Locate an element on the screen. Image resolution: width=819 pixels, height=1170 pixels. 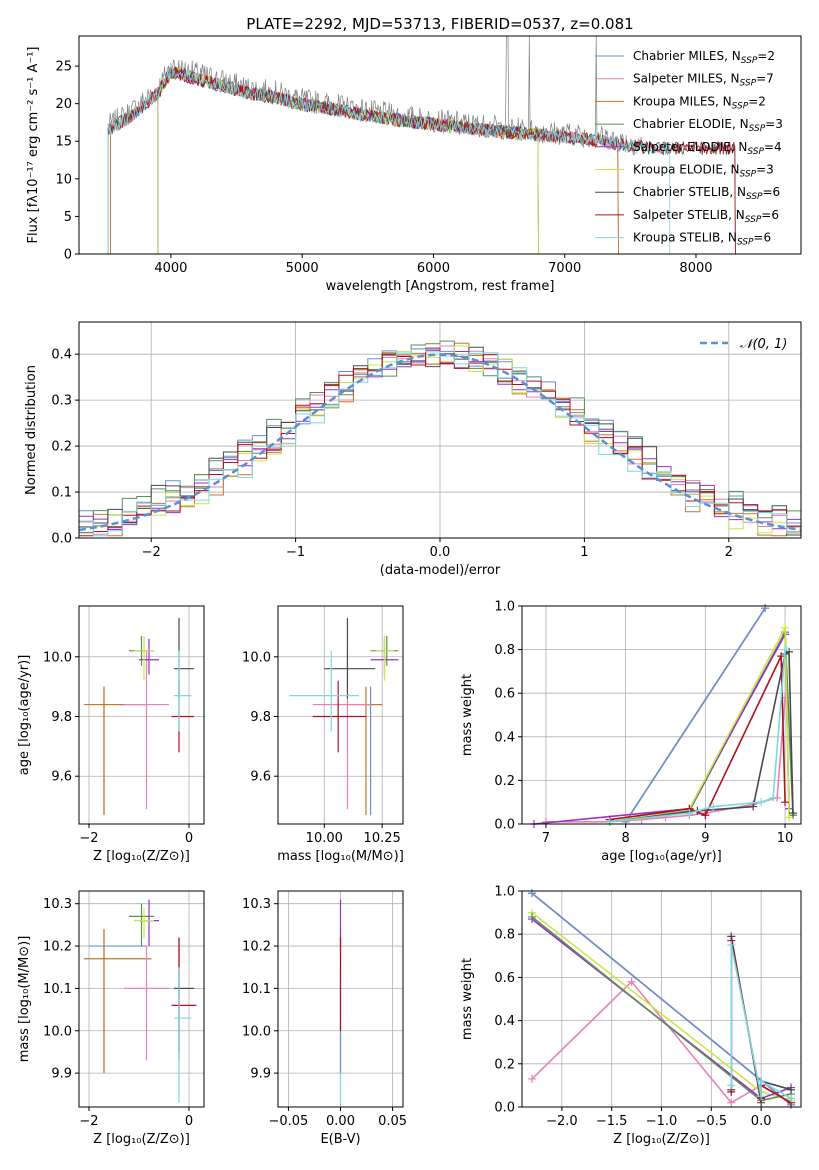
y-tick-label: 0.3 is located at coordinates (61, 401).